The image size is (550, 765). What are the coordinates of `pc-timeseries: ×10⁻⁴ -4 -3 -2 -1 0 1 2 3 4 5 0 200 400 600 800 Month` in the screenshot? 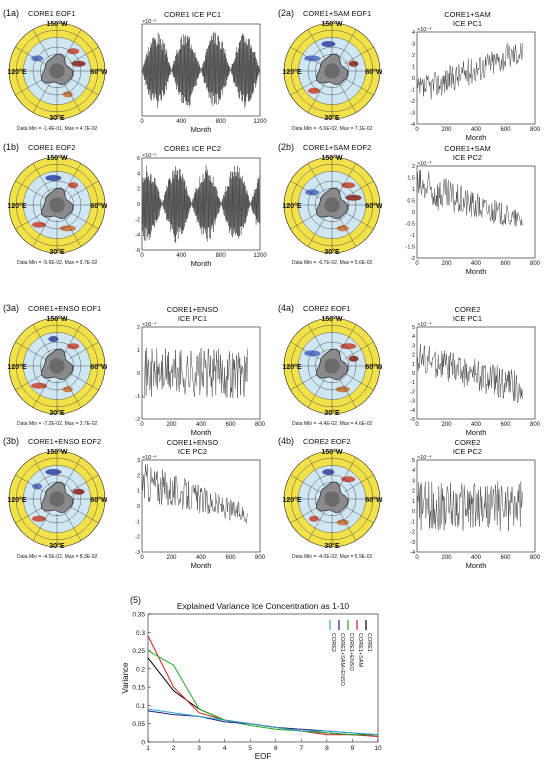 It's located at (475, 512).